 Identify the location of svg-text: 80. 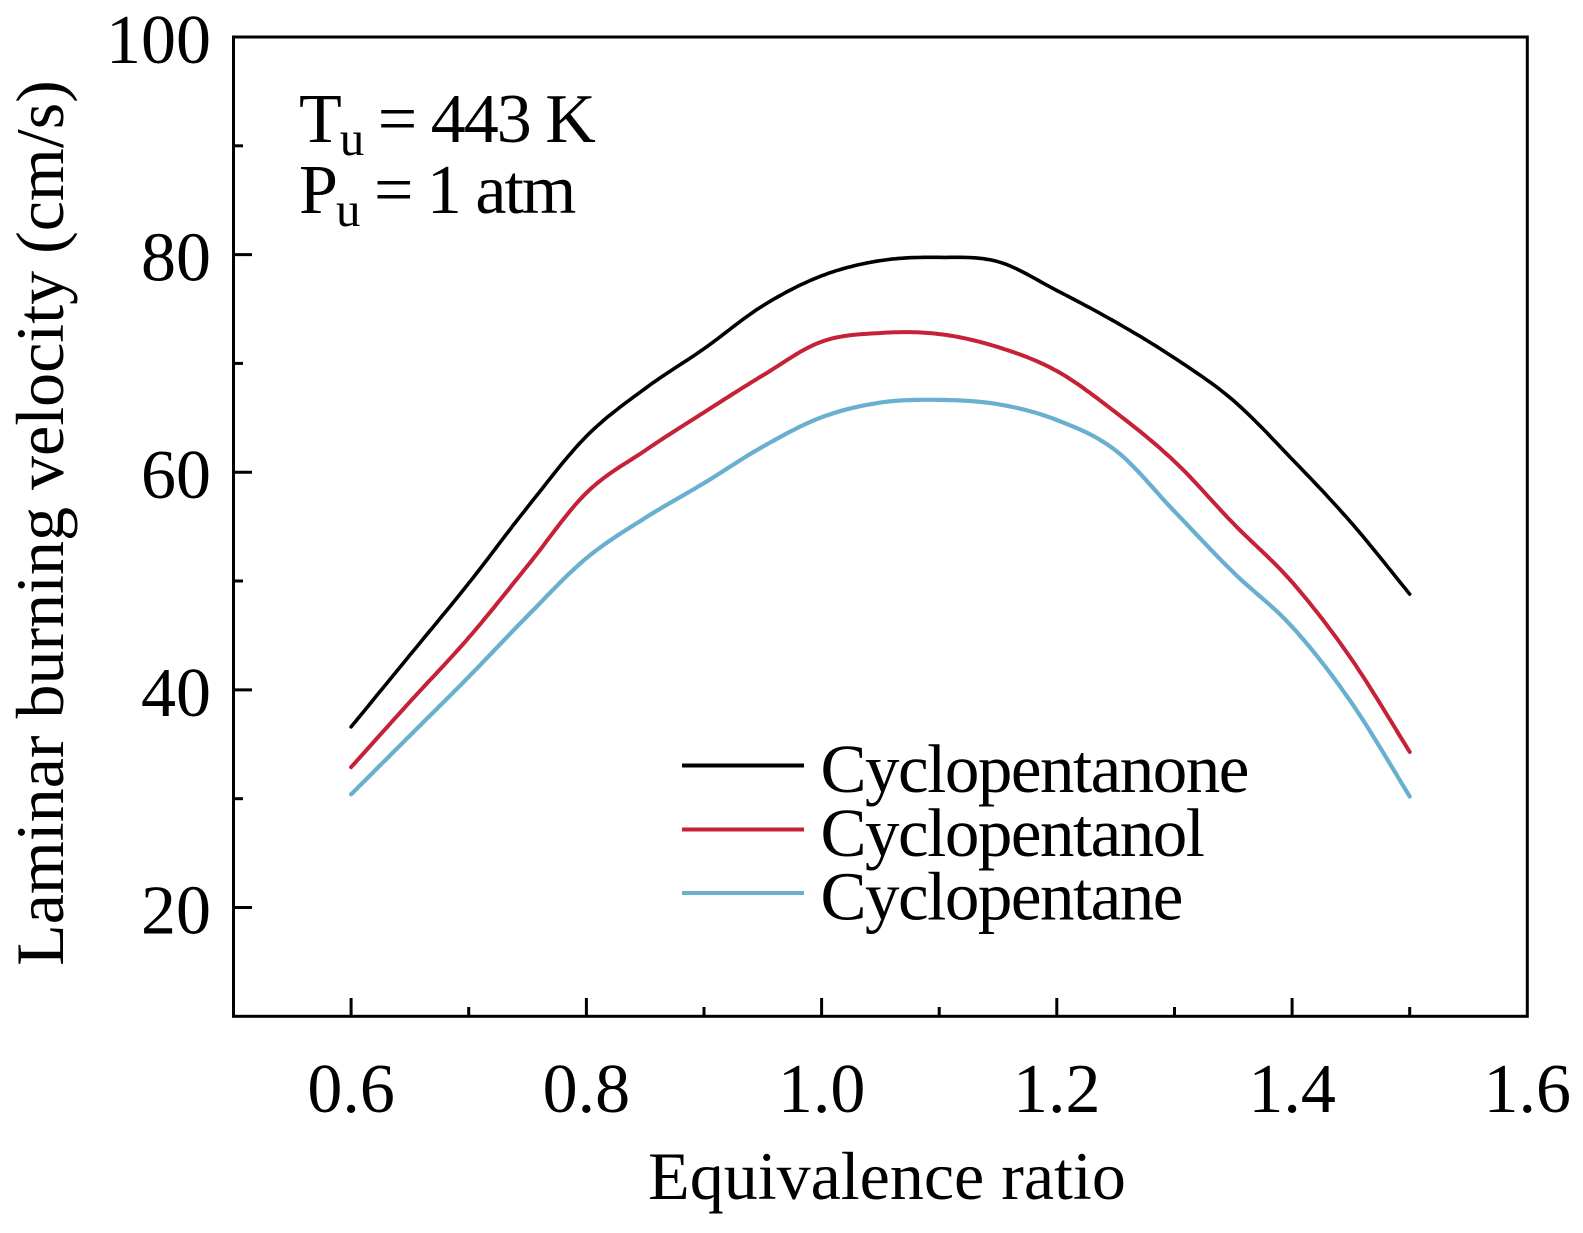
(176, 258).